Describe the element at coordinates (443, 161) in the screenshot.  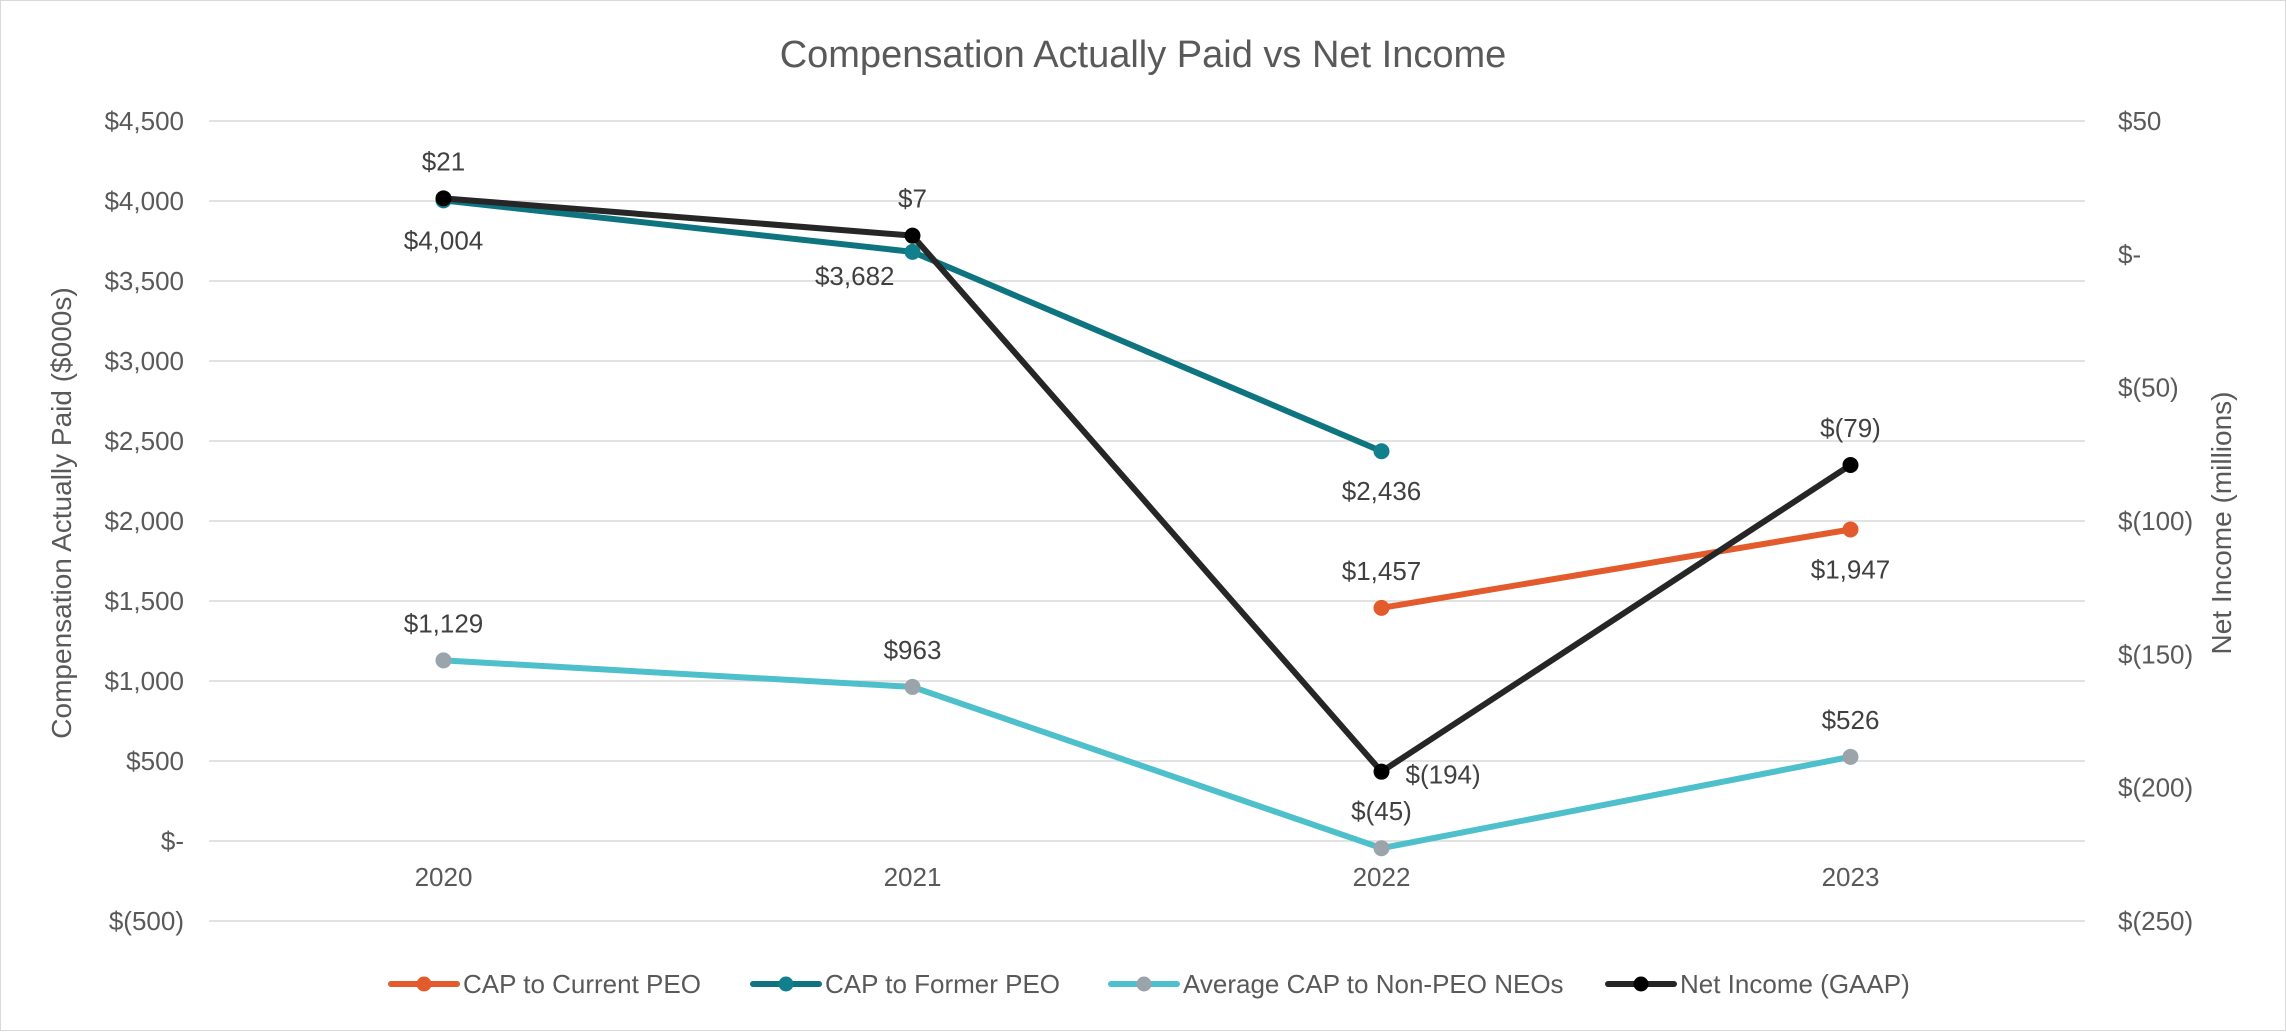
I see `data-label: $21` at that location.